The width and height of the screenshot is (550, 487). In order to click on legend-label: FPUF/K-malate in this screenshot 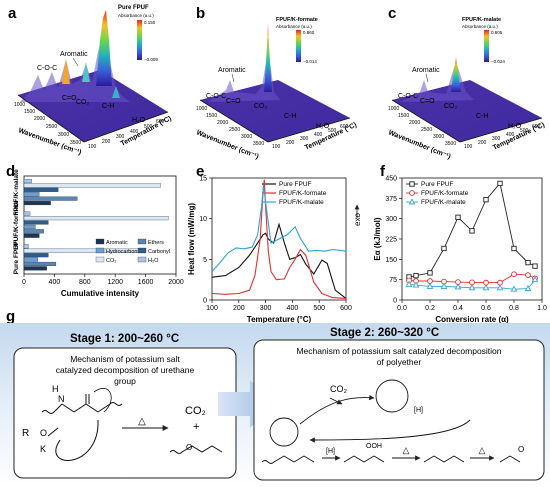, I will do `click(443, 202)`.